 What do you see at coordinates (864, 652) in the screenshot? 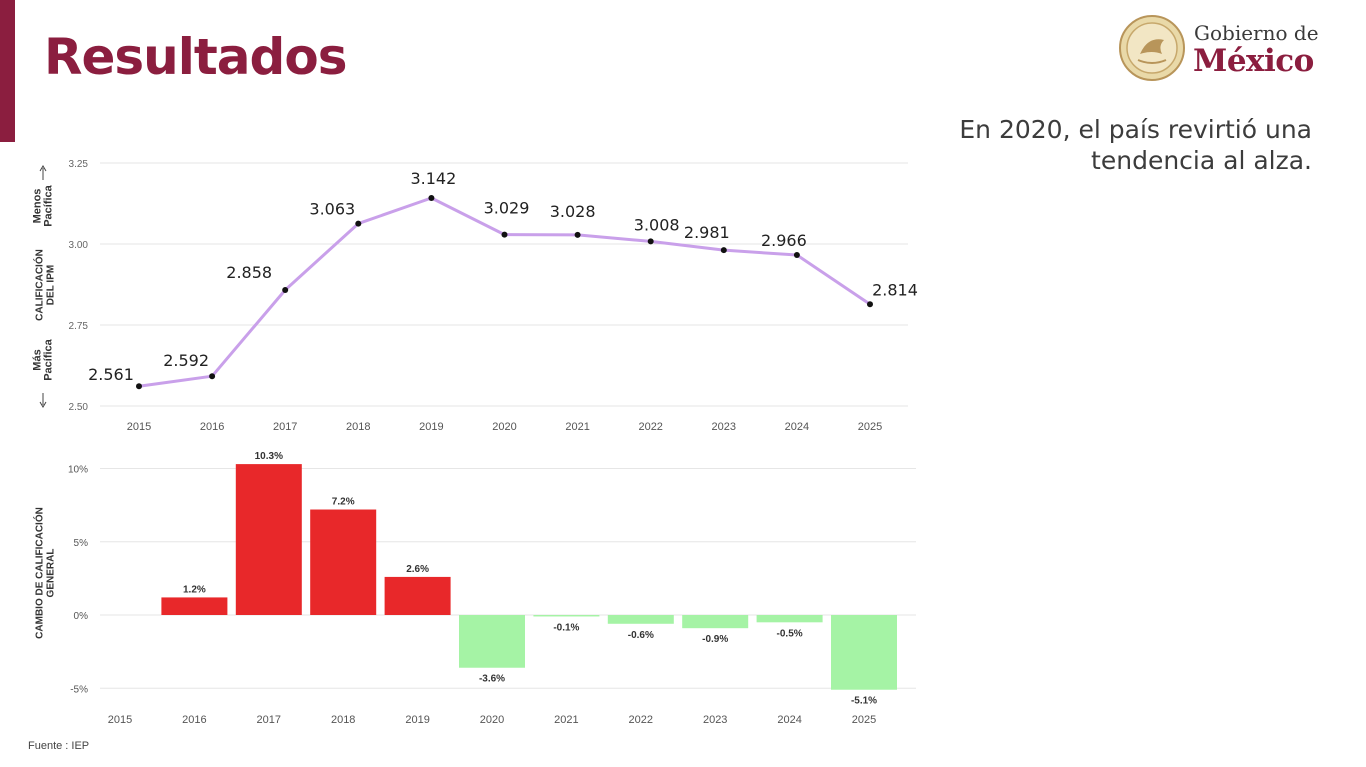
I see `bar-change-2025` at bounding box center [864, 652].